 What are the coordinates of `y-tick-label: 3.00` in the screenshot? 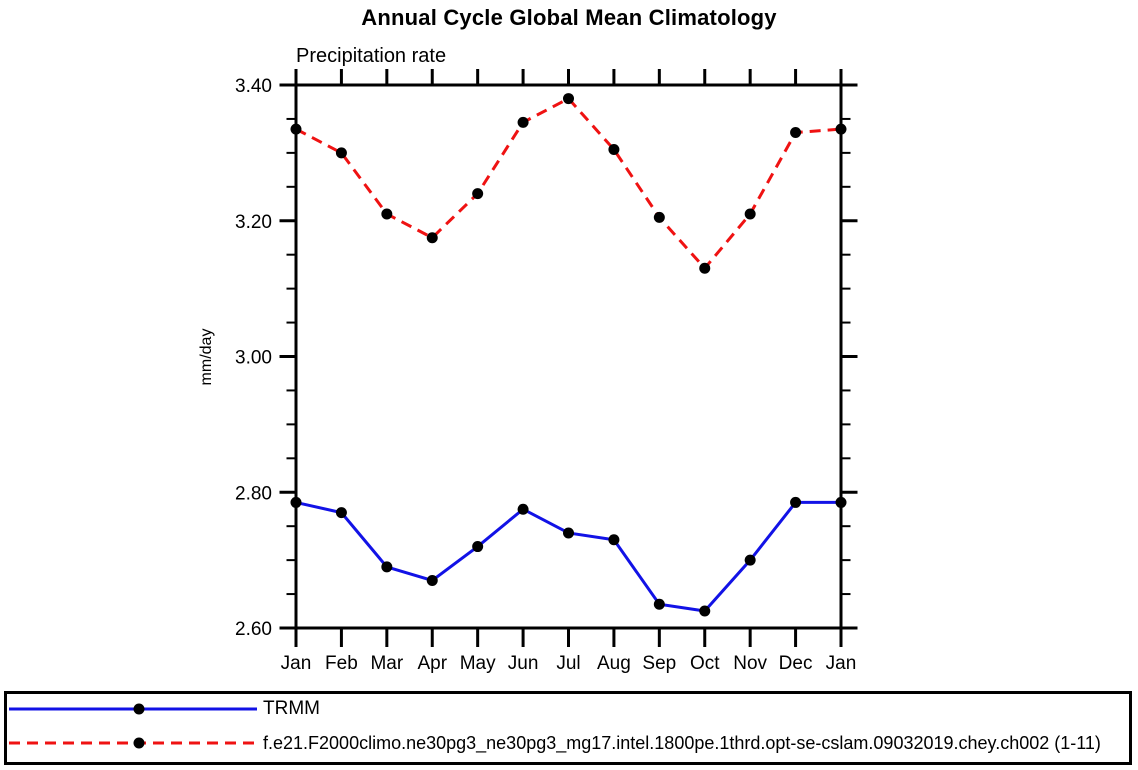 It's located at (253, 358).